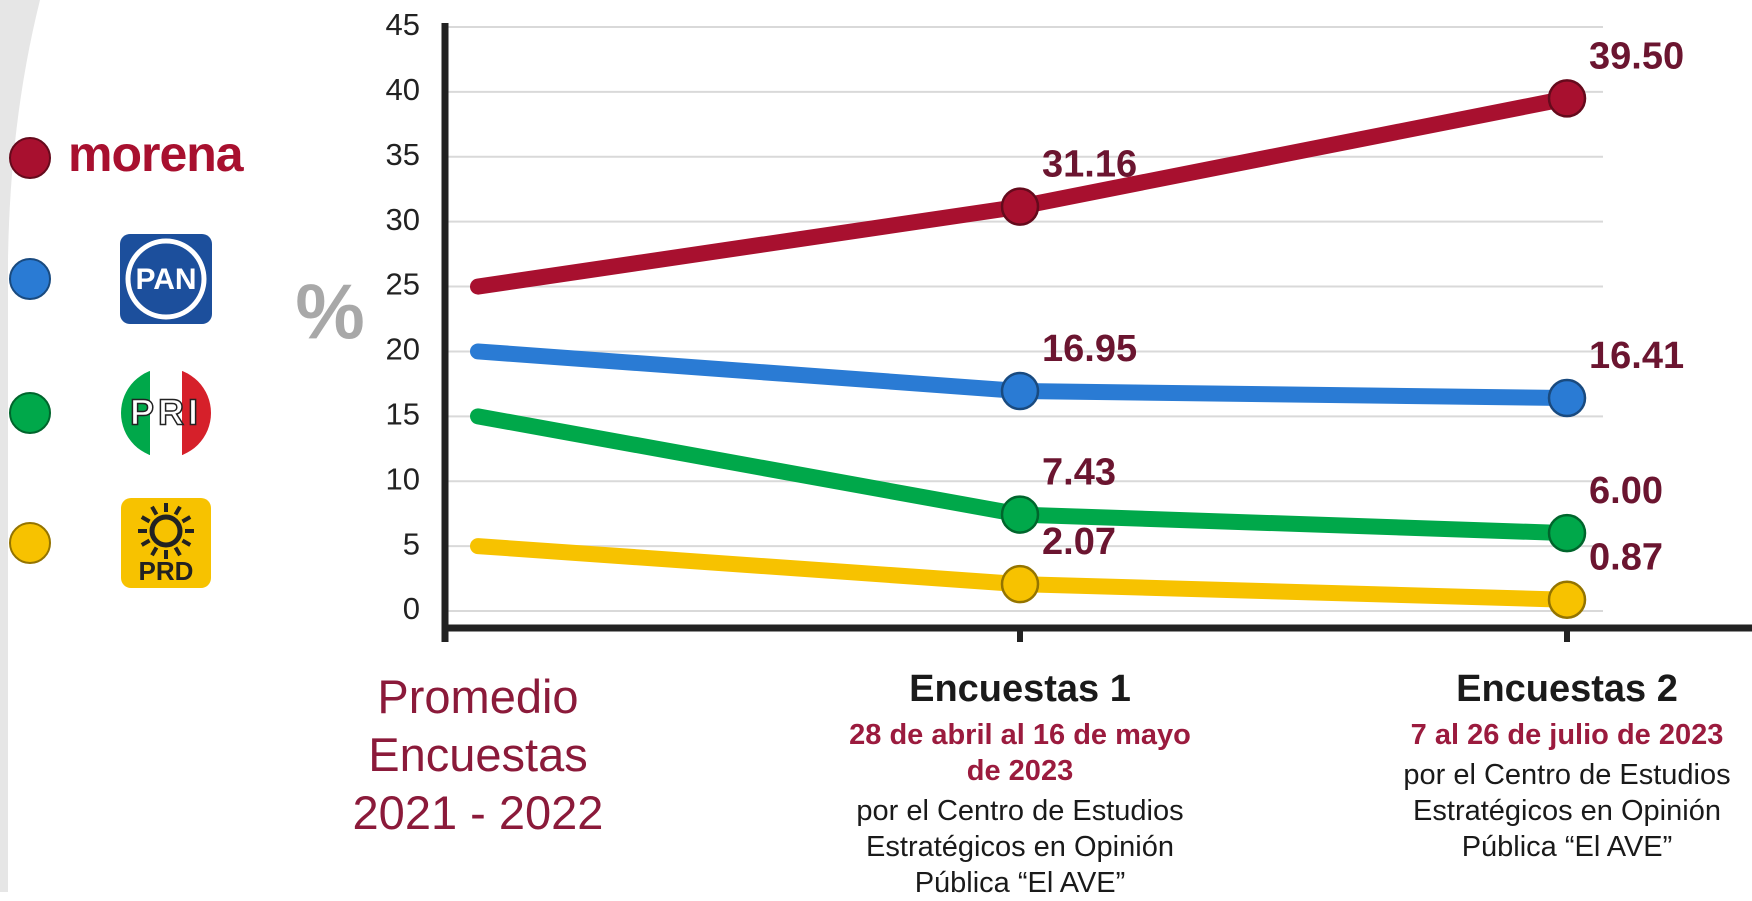 The image size is (1752, 901). I want to click on y-tick-label: 5, so click(411, 543).